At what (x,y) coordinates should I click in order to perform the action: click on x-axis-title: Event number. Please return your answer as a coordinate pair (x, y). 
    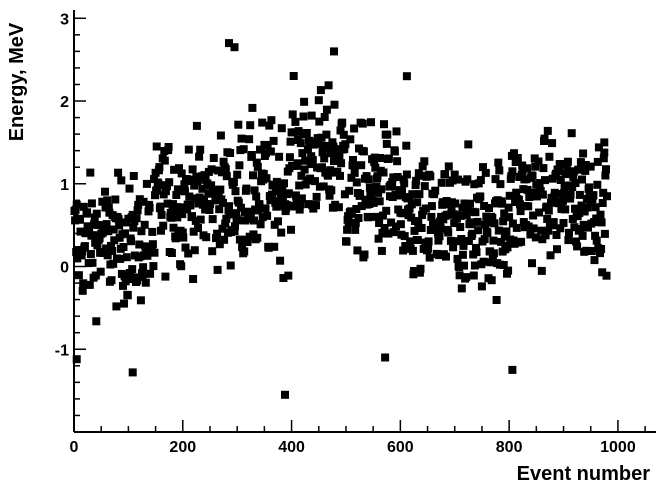
    Looking at the image, I should click on (584, 474).